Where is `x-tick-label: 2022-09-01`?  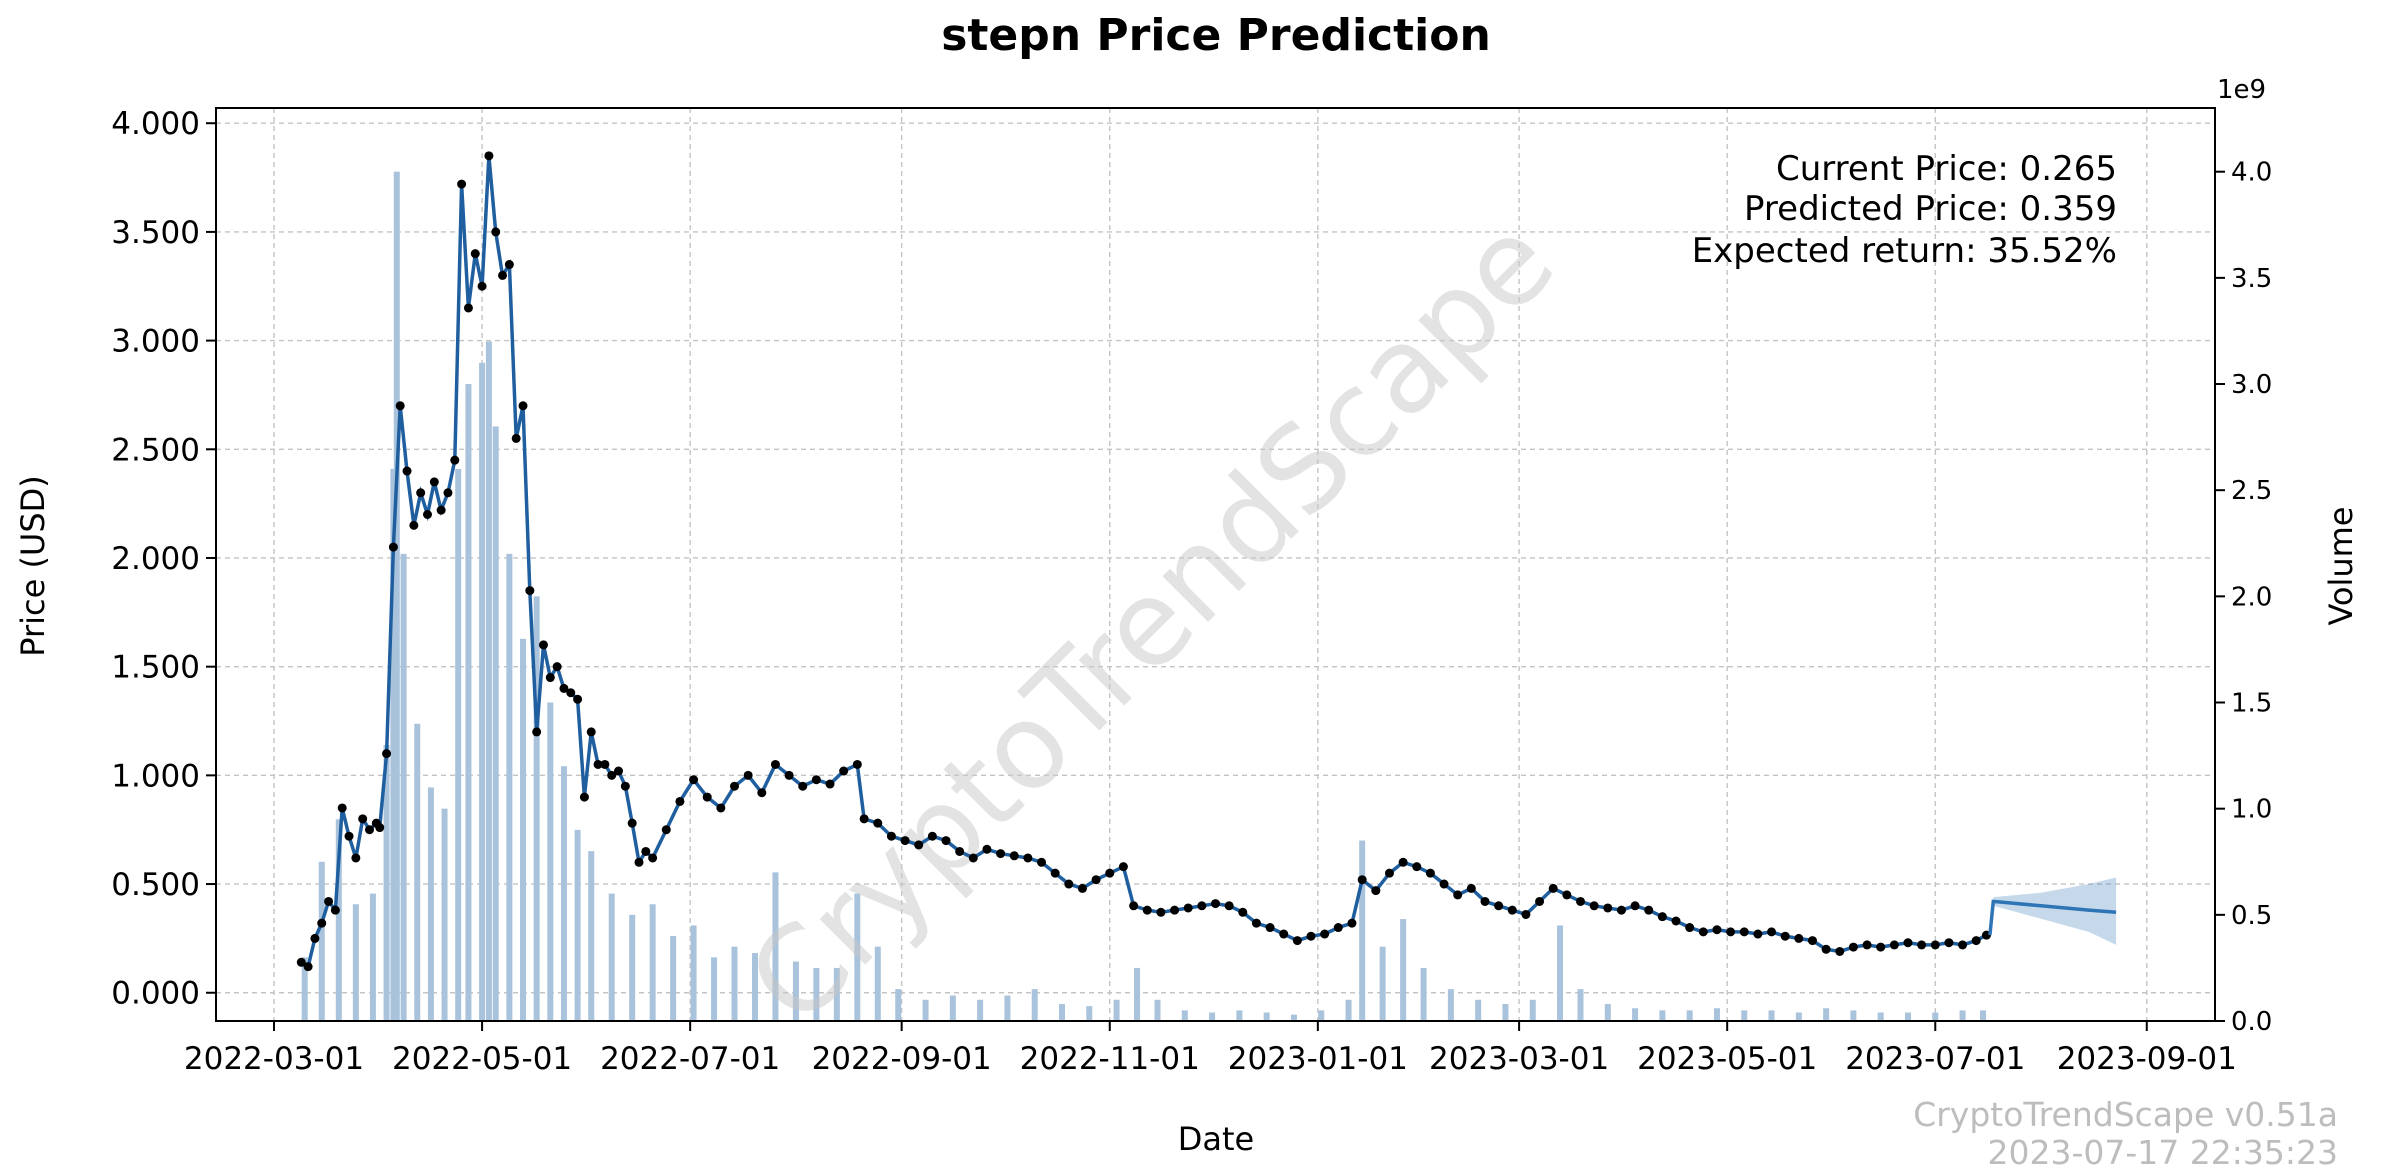 x-tick-label: 2022-09-01 is located at coordinates (902, 1059).